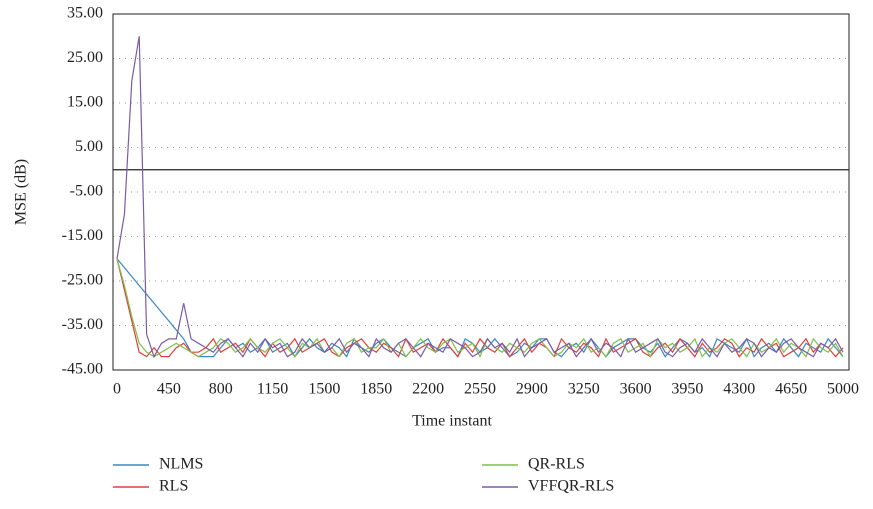  What do you see at coordinates (82, 280) in the screenshot?
I see `y-tick-label: -25.00` at bounding box center [82, 280].